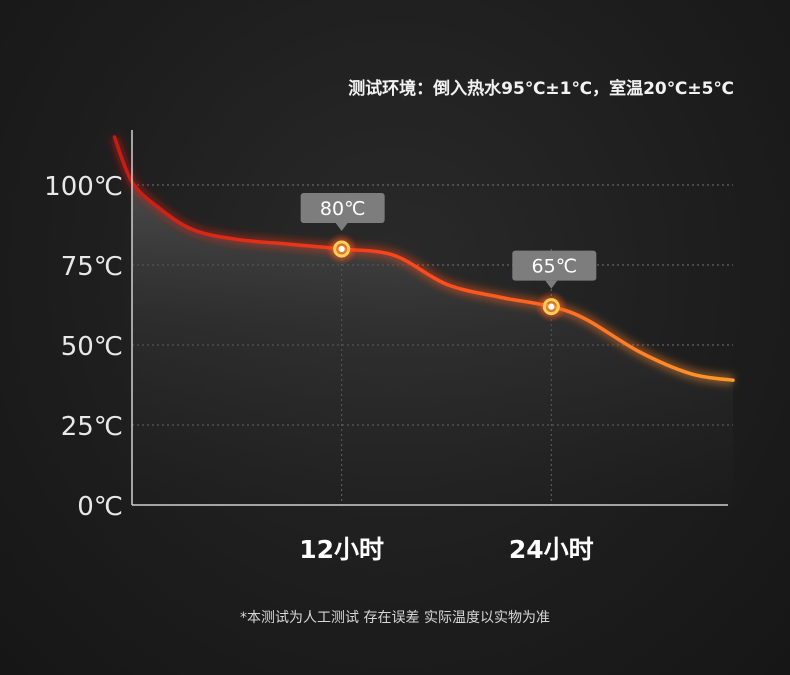  What do you see at coordinates (92, 427) in the screenshot?
I see `y-tick-label: 25℃` at bounding box center [92, 427].